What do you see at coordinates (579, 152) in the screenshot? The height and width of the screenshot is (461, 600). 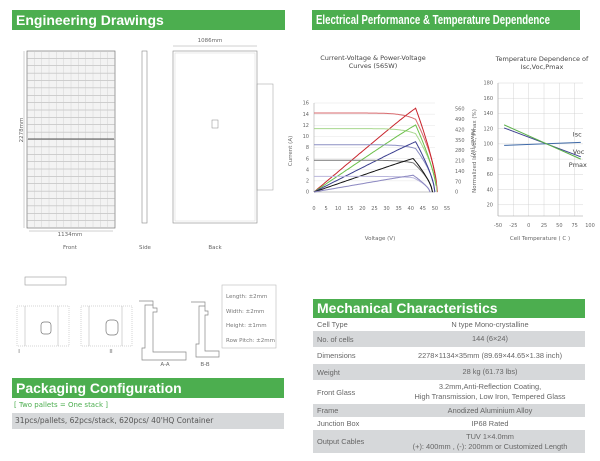 I see `temp-series-label-voc: Voc` at bounding box center [579, 152].